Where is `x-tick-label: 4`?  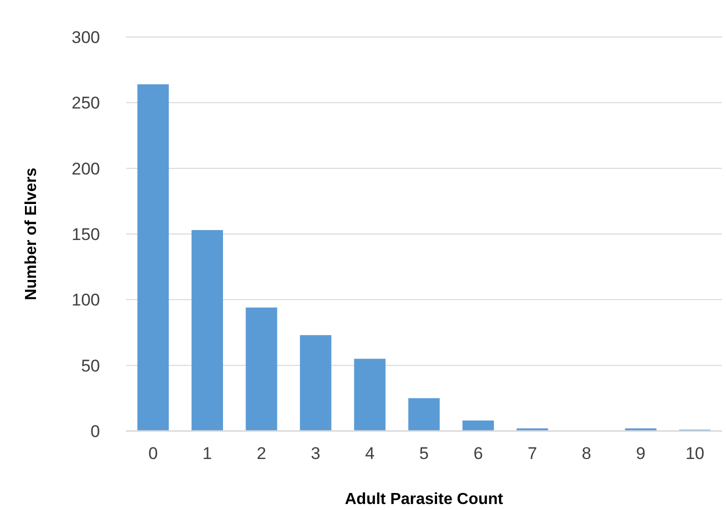 x-tick-label: 4 is located at coordinates (370, 453).